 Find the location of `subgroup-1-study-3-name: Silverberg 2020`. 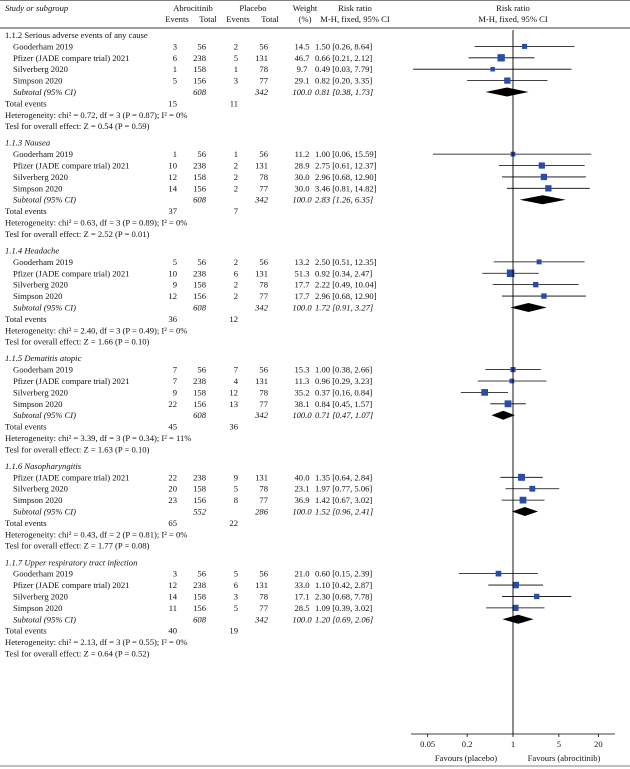

subgroup-1-study-3-name: Silverberg 2020 is located at coordinates (40, 69).